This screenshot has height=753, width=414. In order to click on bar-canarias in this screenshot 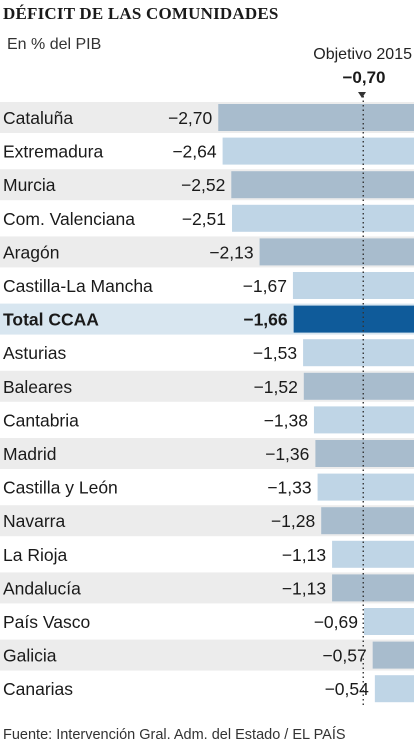, I will do `click(394, 689)`.